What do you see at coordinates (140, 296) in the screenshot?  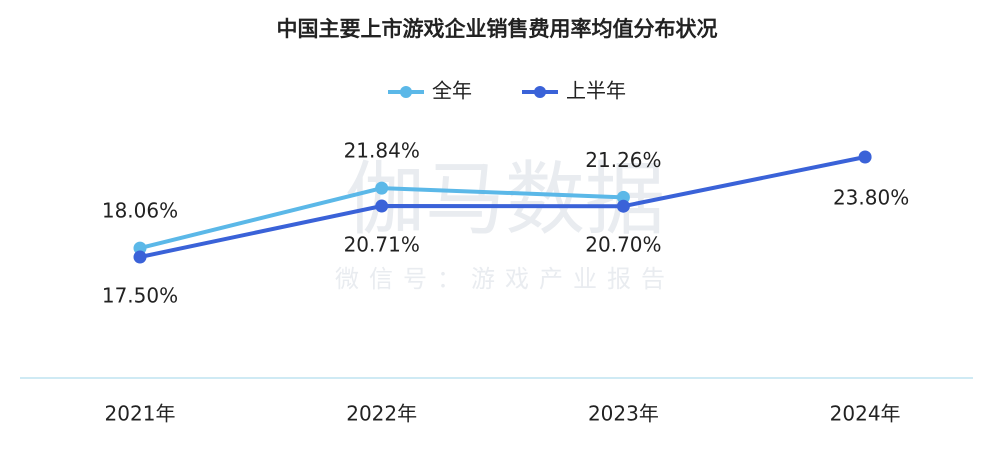 I see `data-label: 17.50%` at bounding box center [140, 296].